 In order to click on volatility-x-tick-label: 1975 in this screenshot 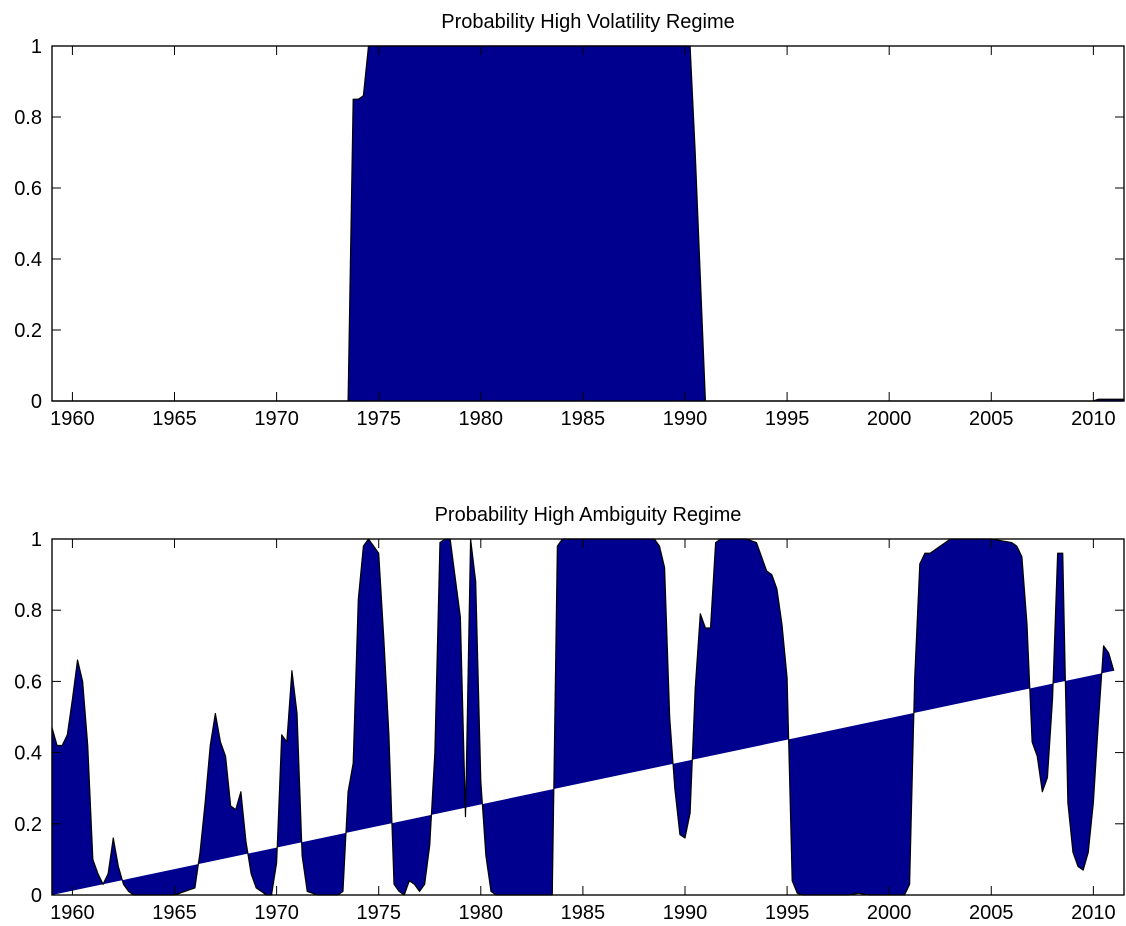, I will do `click(378, 419)`.